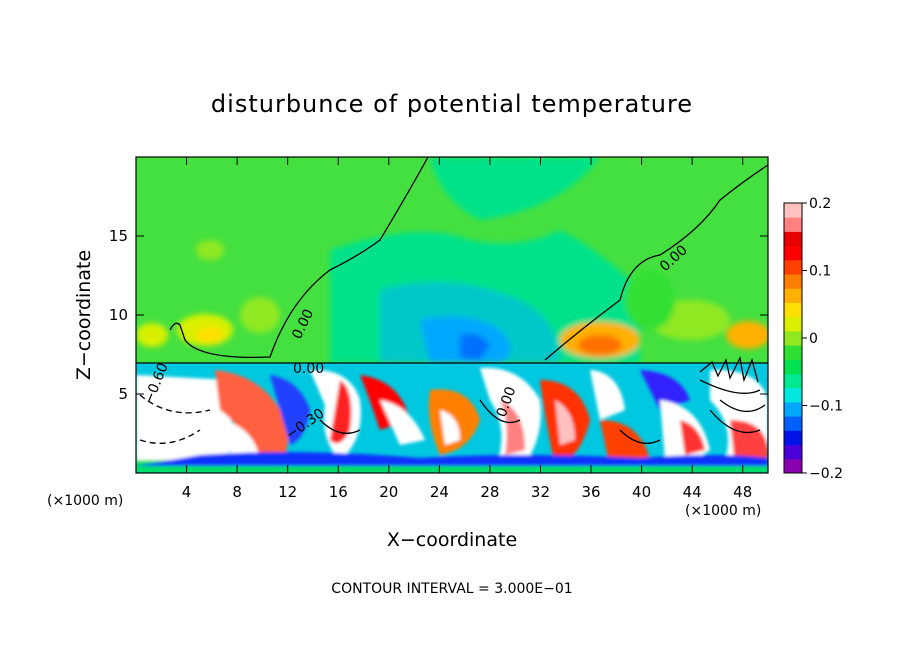  Describe the element at coordinates (338, 492) in the screenshot. I see `x-tick-label: 16` at that location.